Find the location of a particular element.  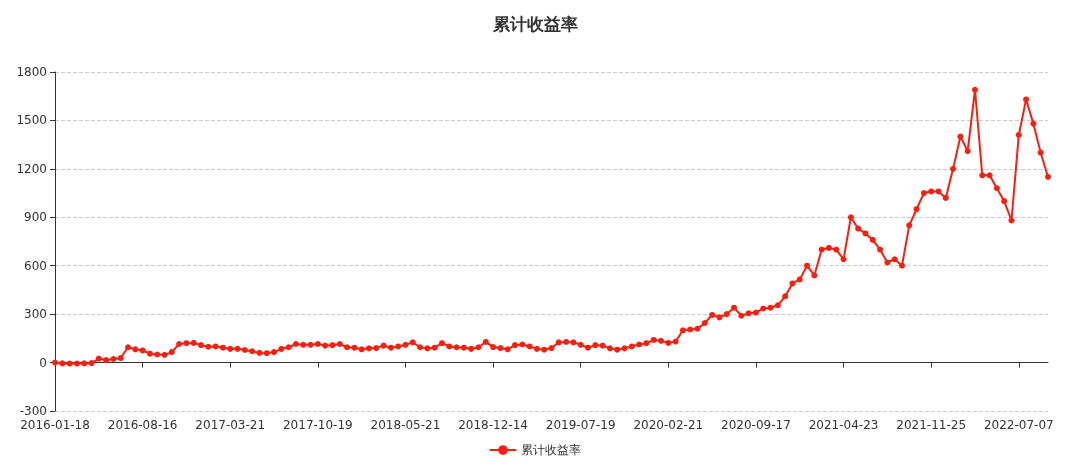

y-tick-label: 1800 is located at coordinates (31, 72).